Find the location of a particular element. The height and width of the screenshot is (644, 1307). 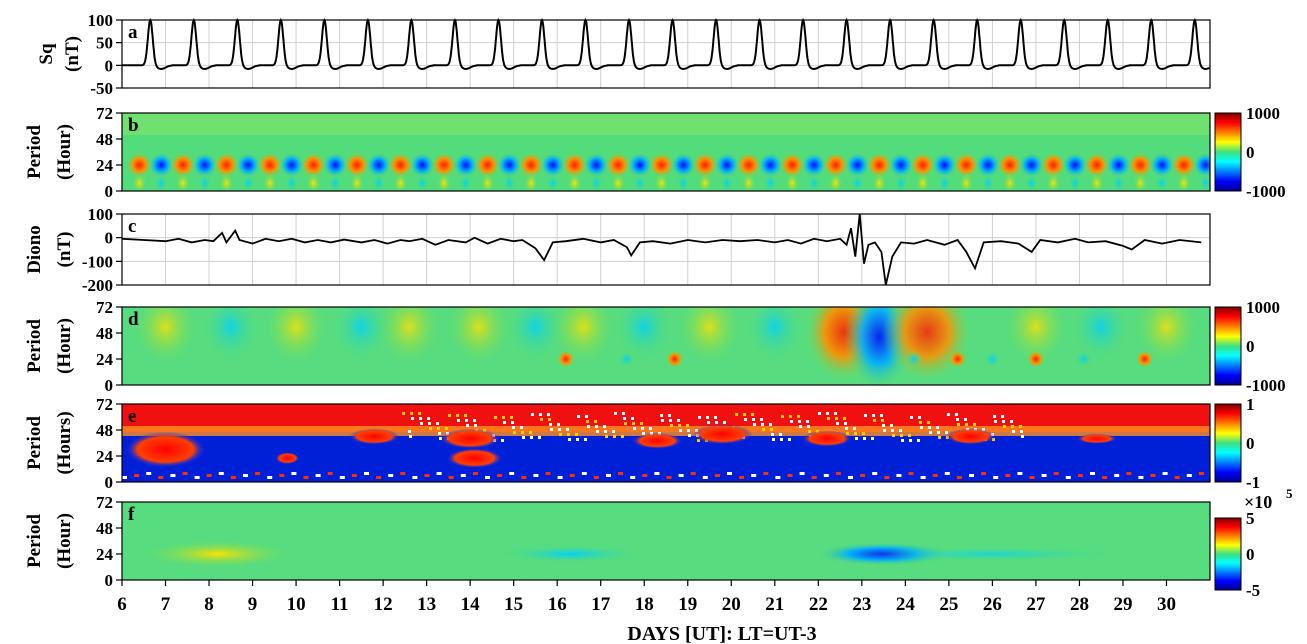

heatmap-b-top is located at coordinates (666, 124).